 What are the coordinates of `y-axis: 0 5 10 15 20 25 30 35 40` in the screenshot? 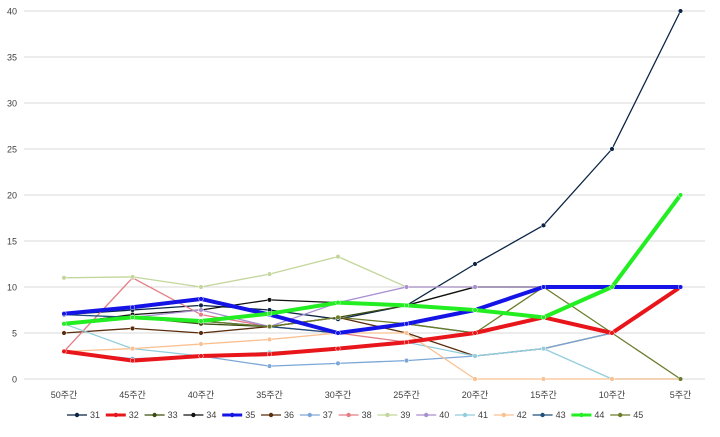 It's located at (12, 196).